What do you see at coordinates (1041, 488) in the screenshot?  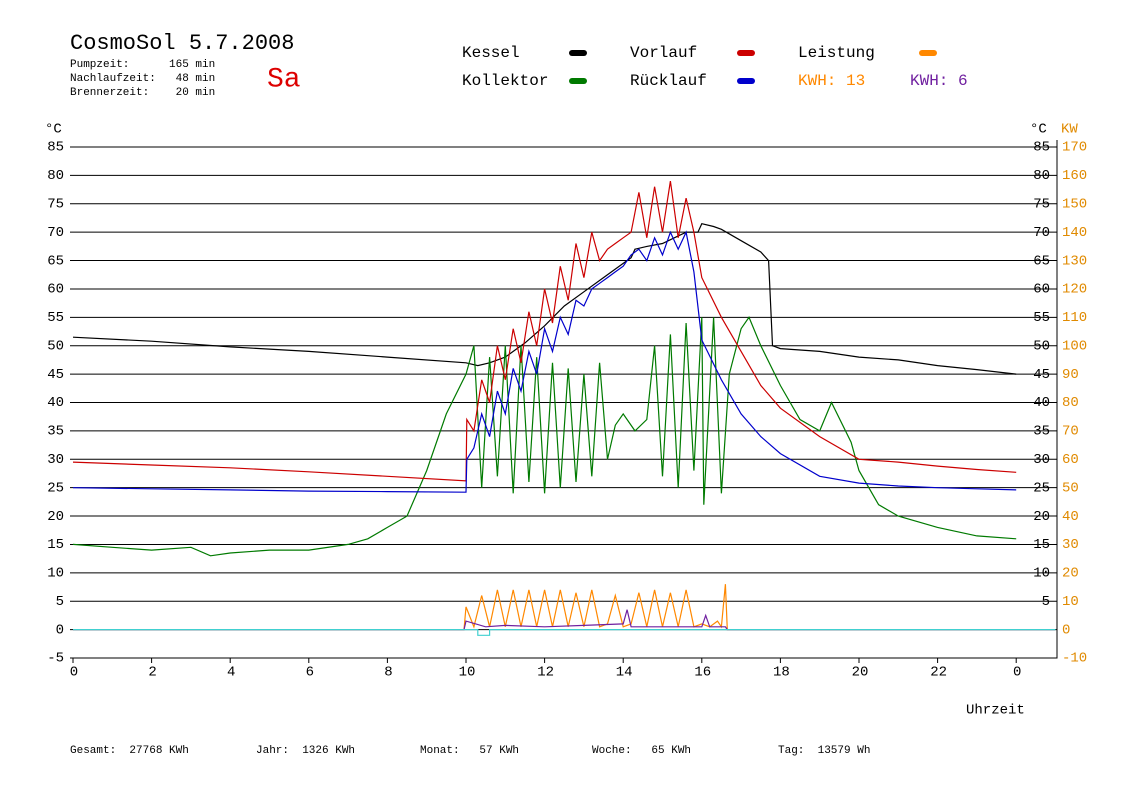 I see `y-tick-label-right: 25` at bounding box center [1041, 488].